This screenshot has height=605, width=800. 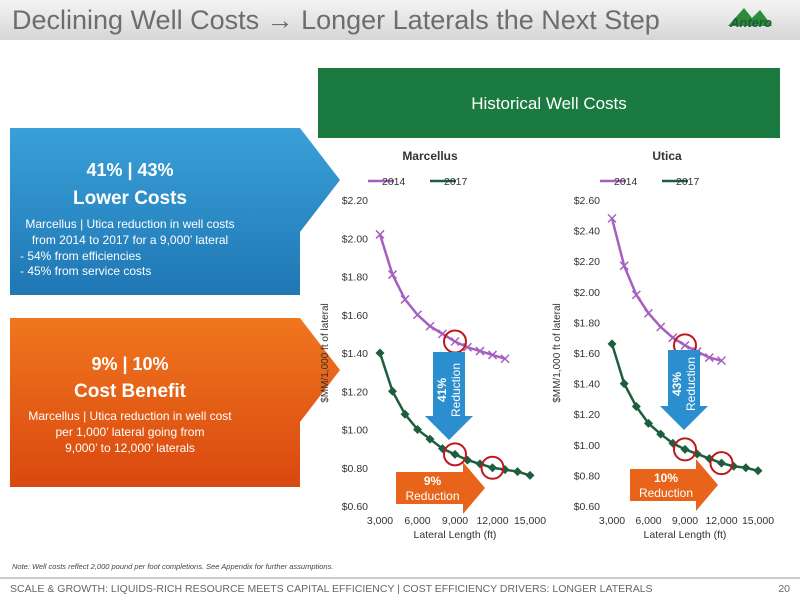 I want to click on callout-subhead: Cost Benefit, so click(x=130, y=391).